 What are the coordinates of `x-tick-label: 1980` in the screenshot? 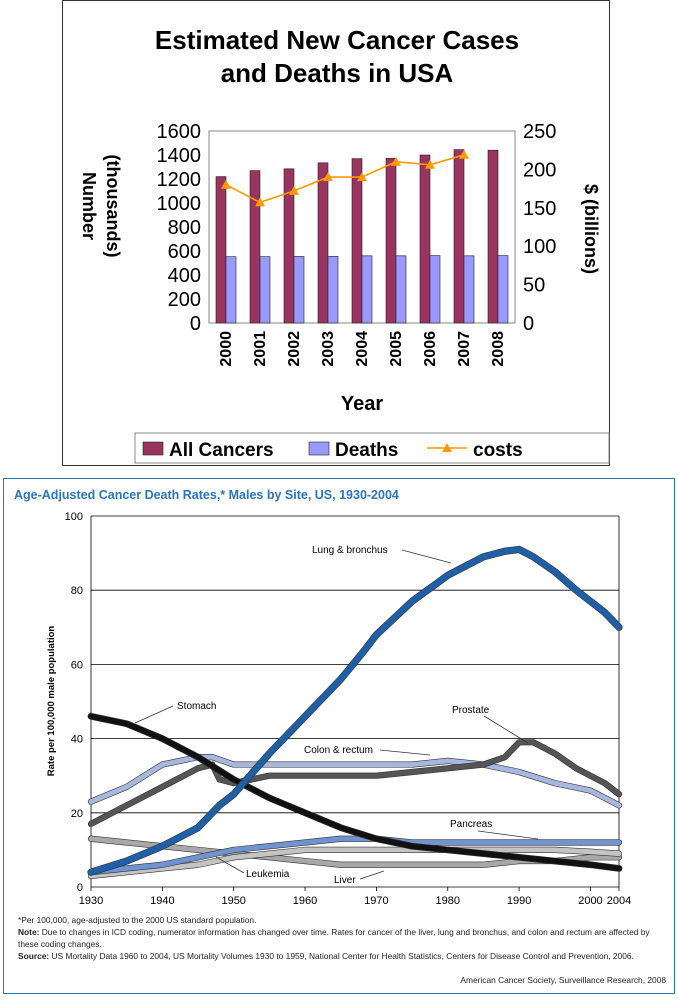 It's located at (448, 901).